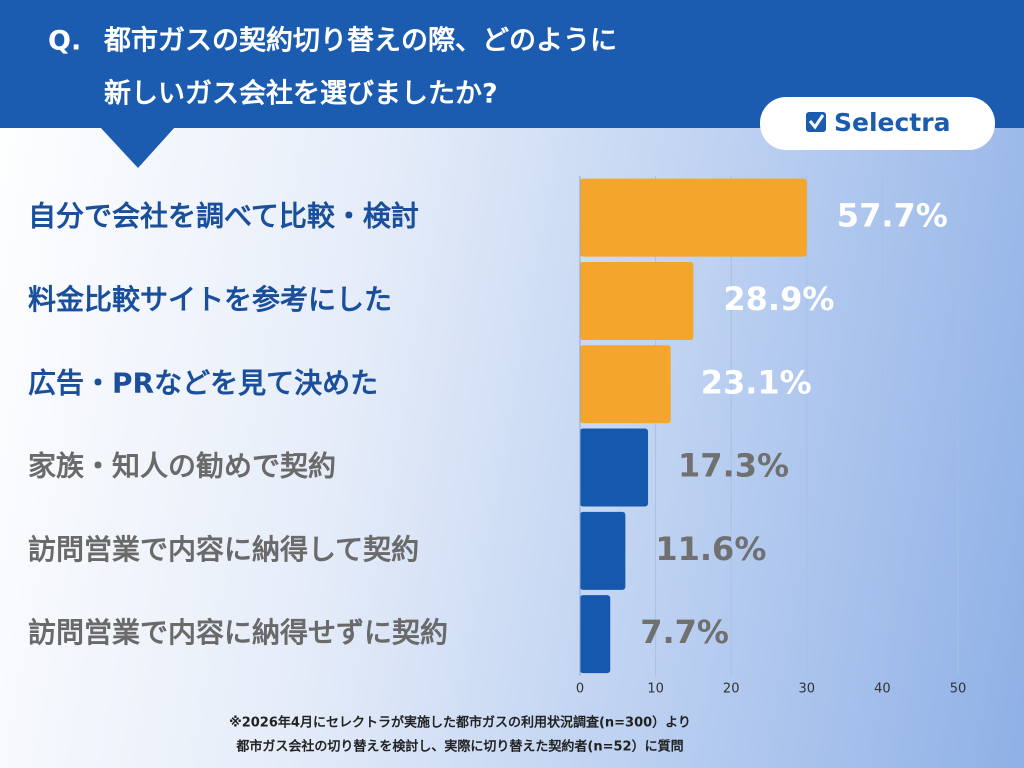 Image resolution: width=1024 pixels, height=768 pixels. What do you see at coordinates (301, 94) in the screenshot?
I see `title-line: 新しいガス会社を選びましたか?` at bounding box center [301, 94].